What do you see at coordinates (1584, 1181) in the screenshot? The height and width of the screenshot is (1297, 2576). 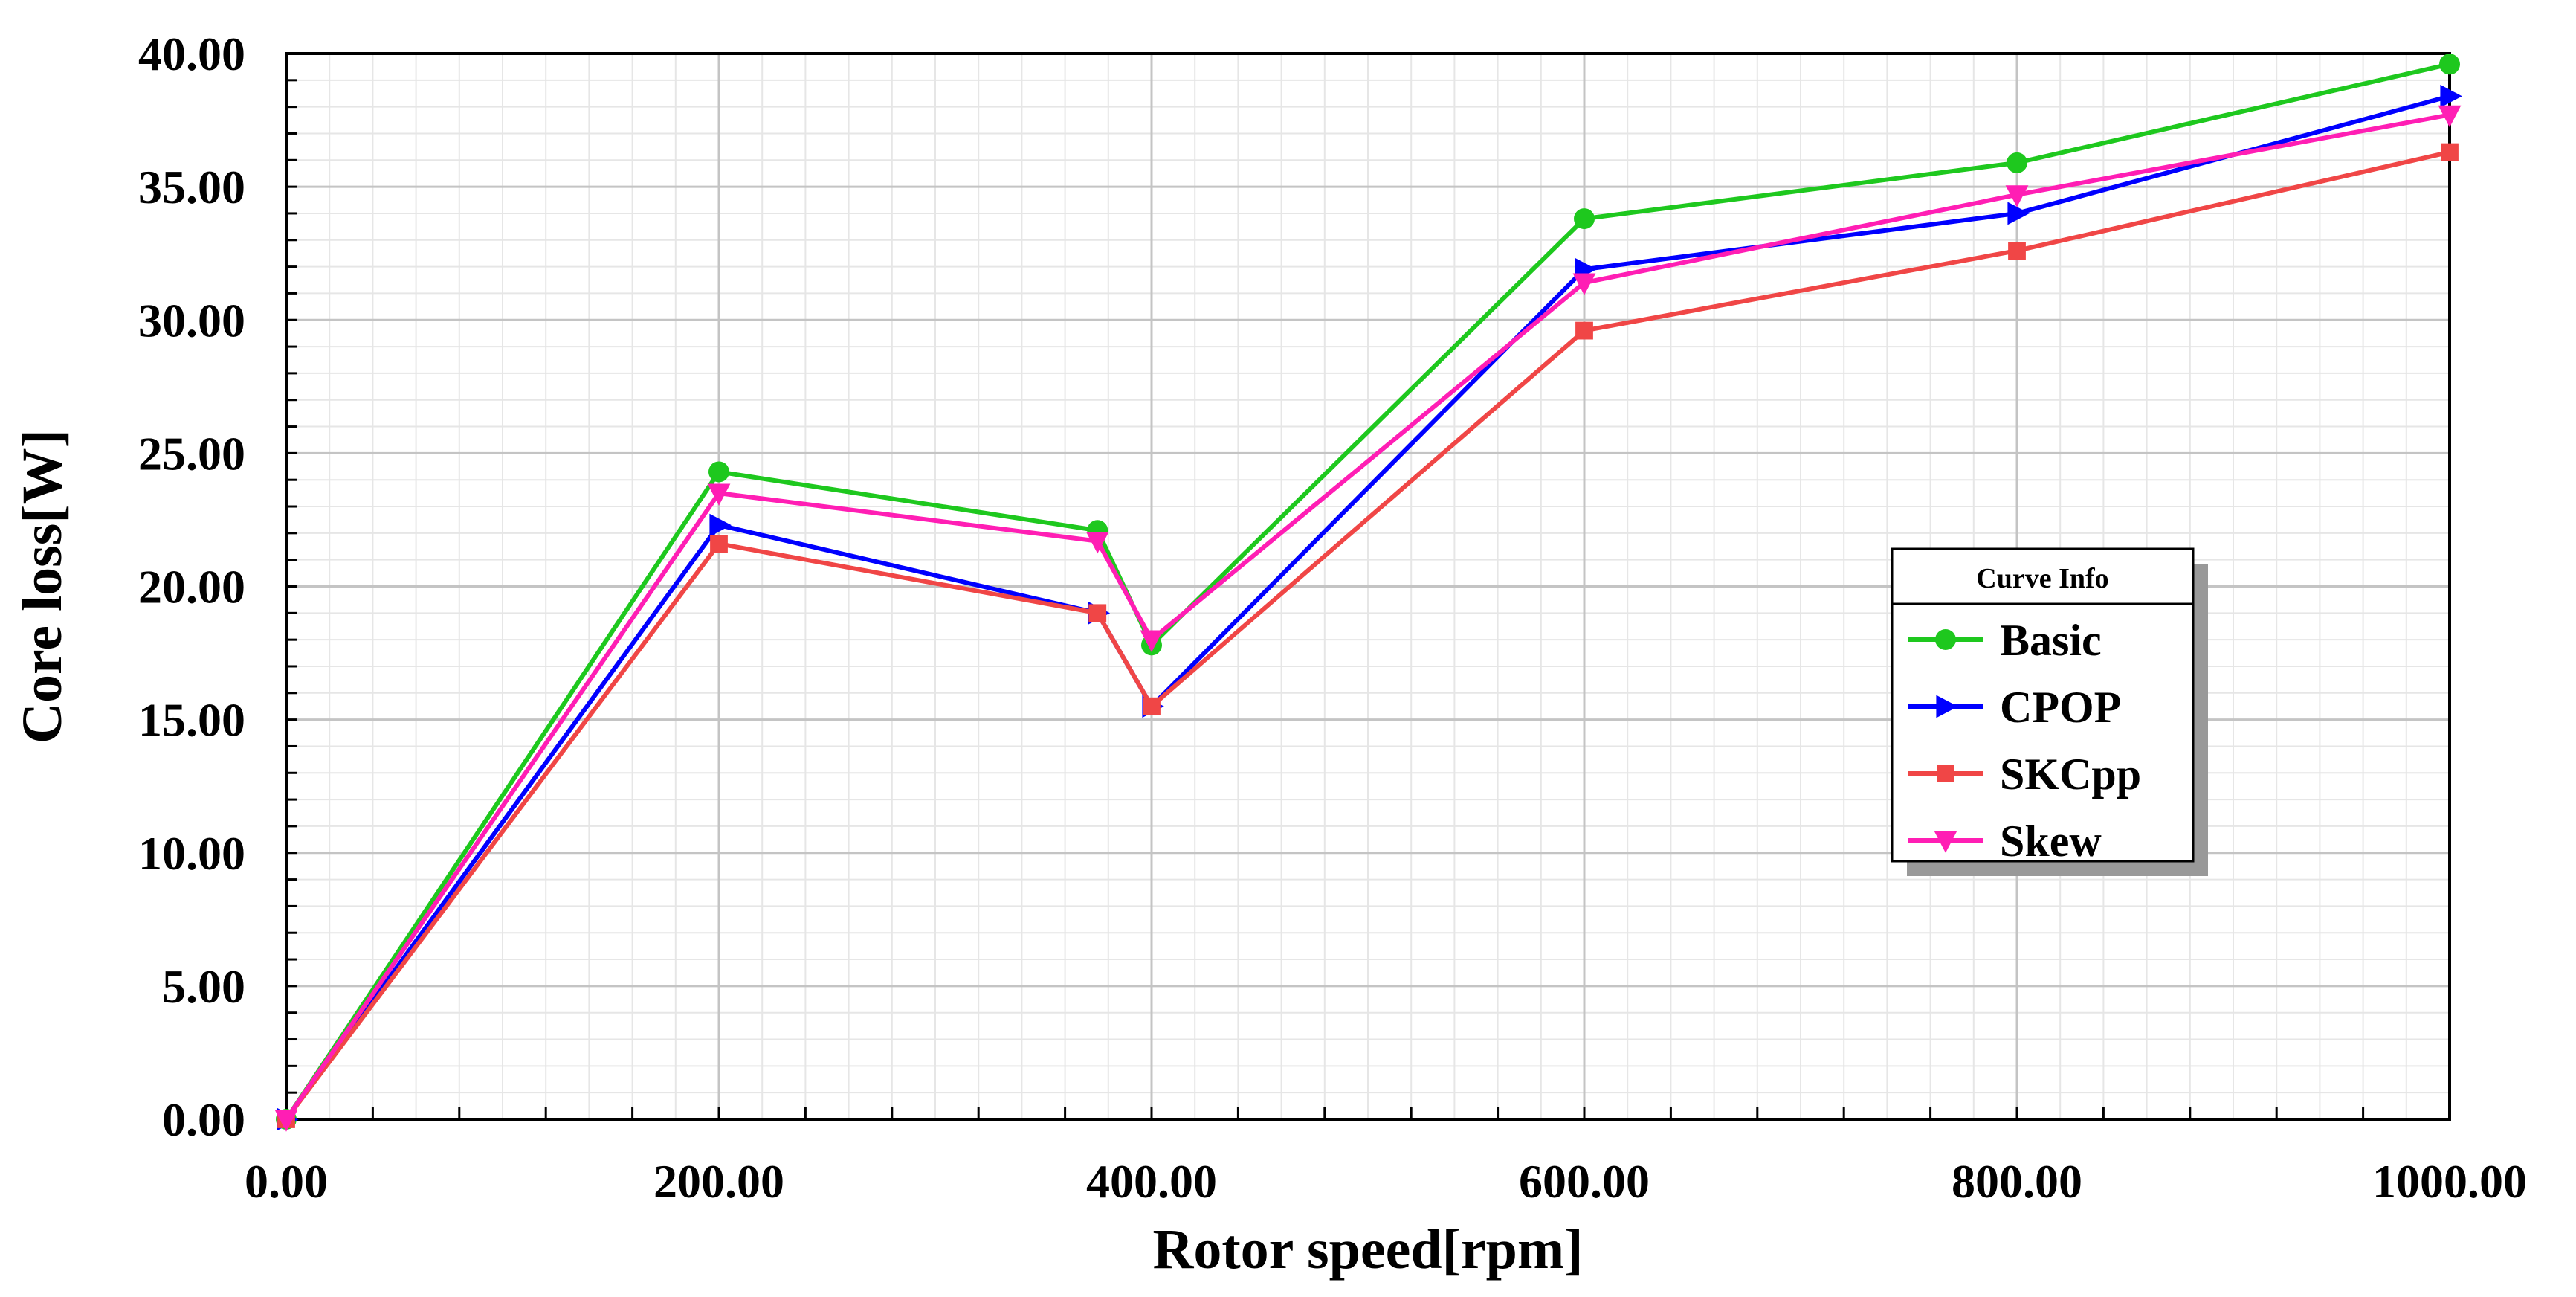 I see `x-tick-label: 600.00` at bounding box center [1584, 1181].